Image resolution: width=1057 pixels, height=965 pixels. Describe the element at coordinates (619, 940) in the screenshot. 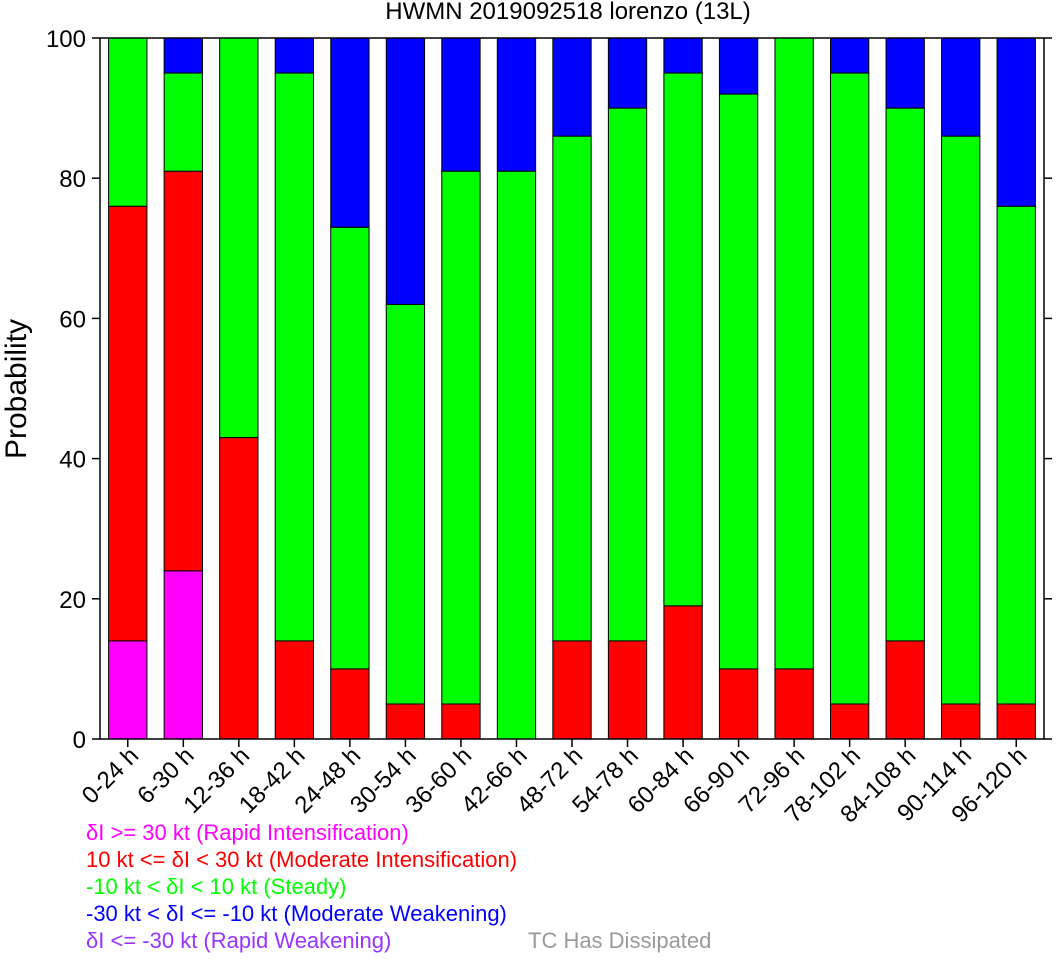

I see `legend-entry-dissipated: TC Has Dissipated` at that location.